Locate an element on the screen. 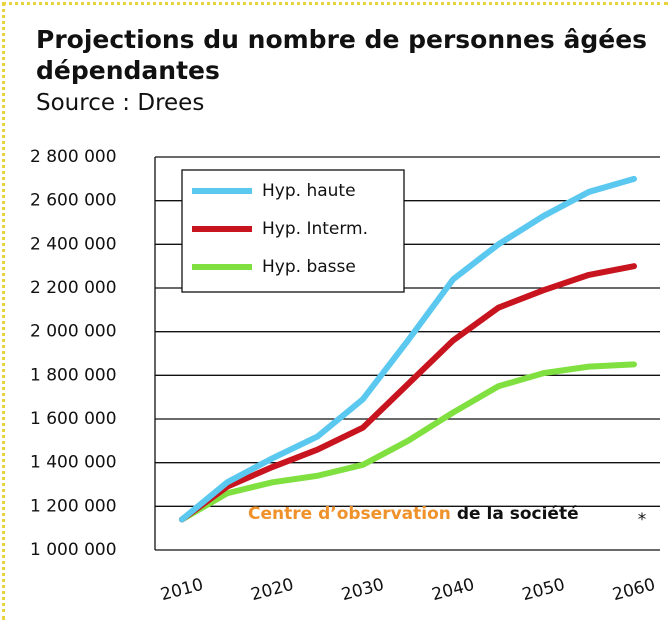  x-tick-label: 2020 is located at coordinates (272, 590).